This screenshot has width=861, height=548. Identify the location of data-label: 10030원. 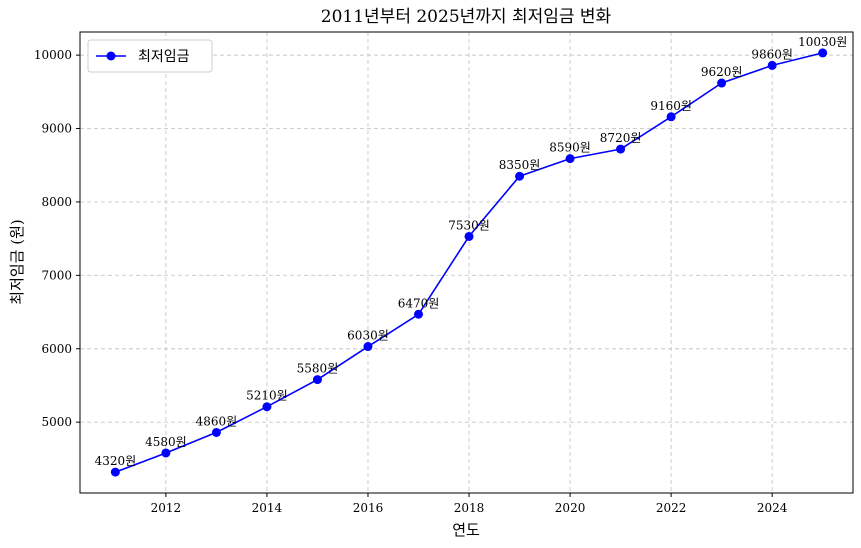
(822, 42).